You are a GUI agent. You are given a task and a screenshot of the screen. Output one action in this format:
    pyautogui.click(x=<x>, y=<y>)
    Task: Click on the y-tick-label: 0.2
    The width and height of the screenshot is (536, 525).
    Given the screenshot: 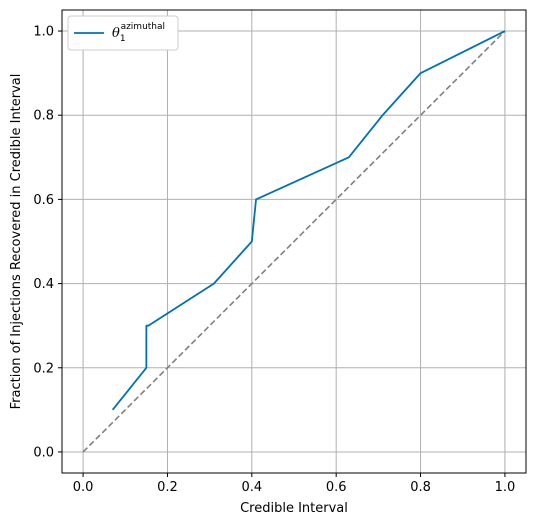 What is the action you would take?
    pyautogui.click(x=43, y=368)
    